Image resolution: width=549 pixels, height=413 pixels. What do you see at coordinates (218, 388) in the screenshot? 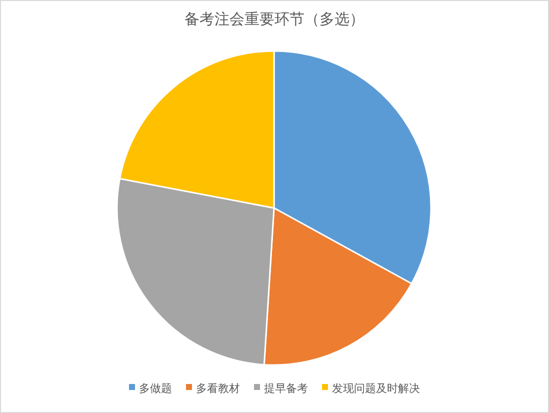
I see `legend-label: 多看教材` at bounding box center [218, 388].